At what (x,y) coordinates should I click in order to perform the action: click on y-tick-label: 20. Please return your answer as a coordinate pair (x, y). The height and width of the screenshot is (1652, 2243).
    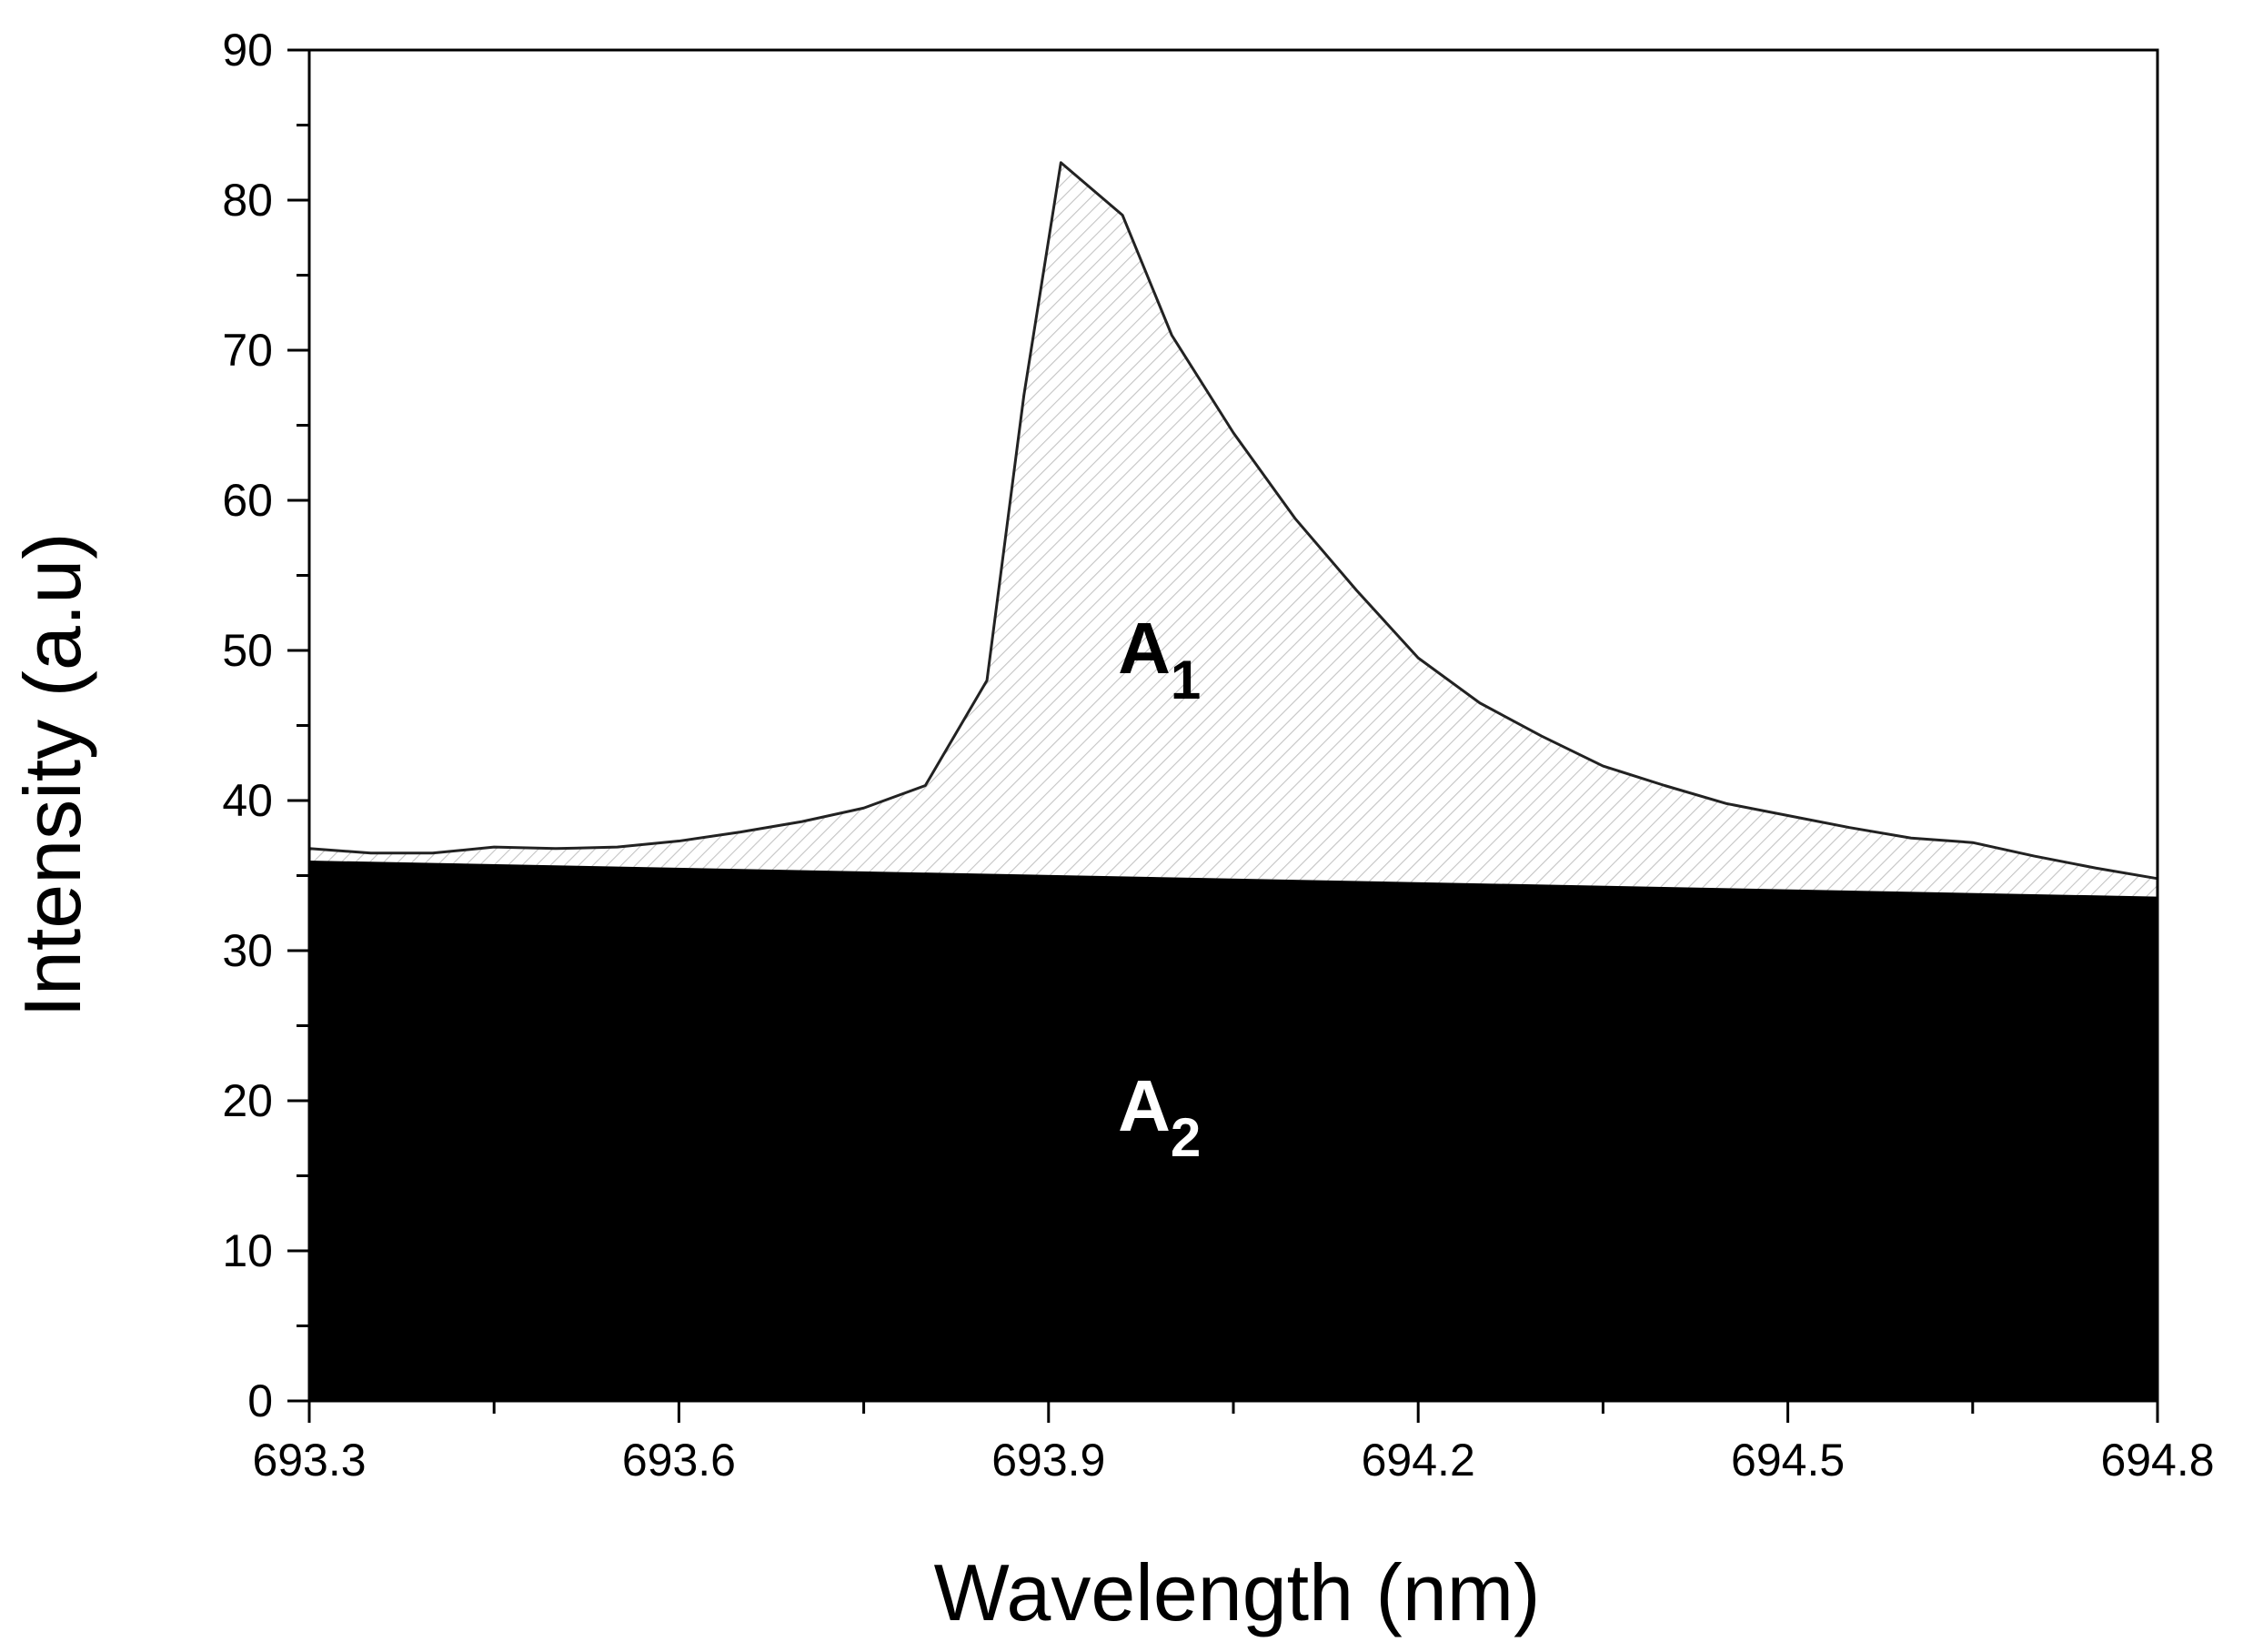
    Looking at the image, I should click on (247, 1100).